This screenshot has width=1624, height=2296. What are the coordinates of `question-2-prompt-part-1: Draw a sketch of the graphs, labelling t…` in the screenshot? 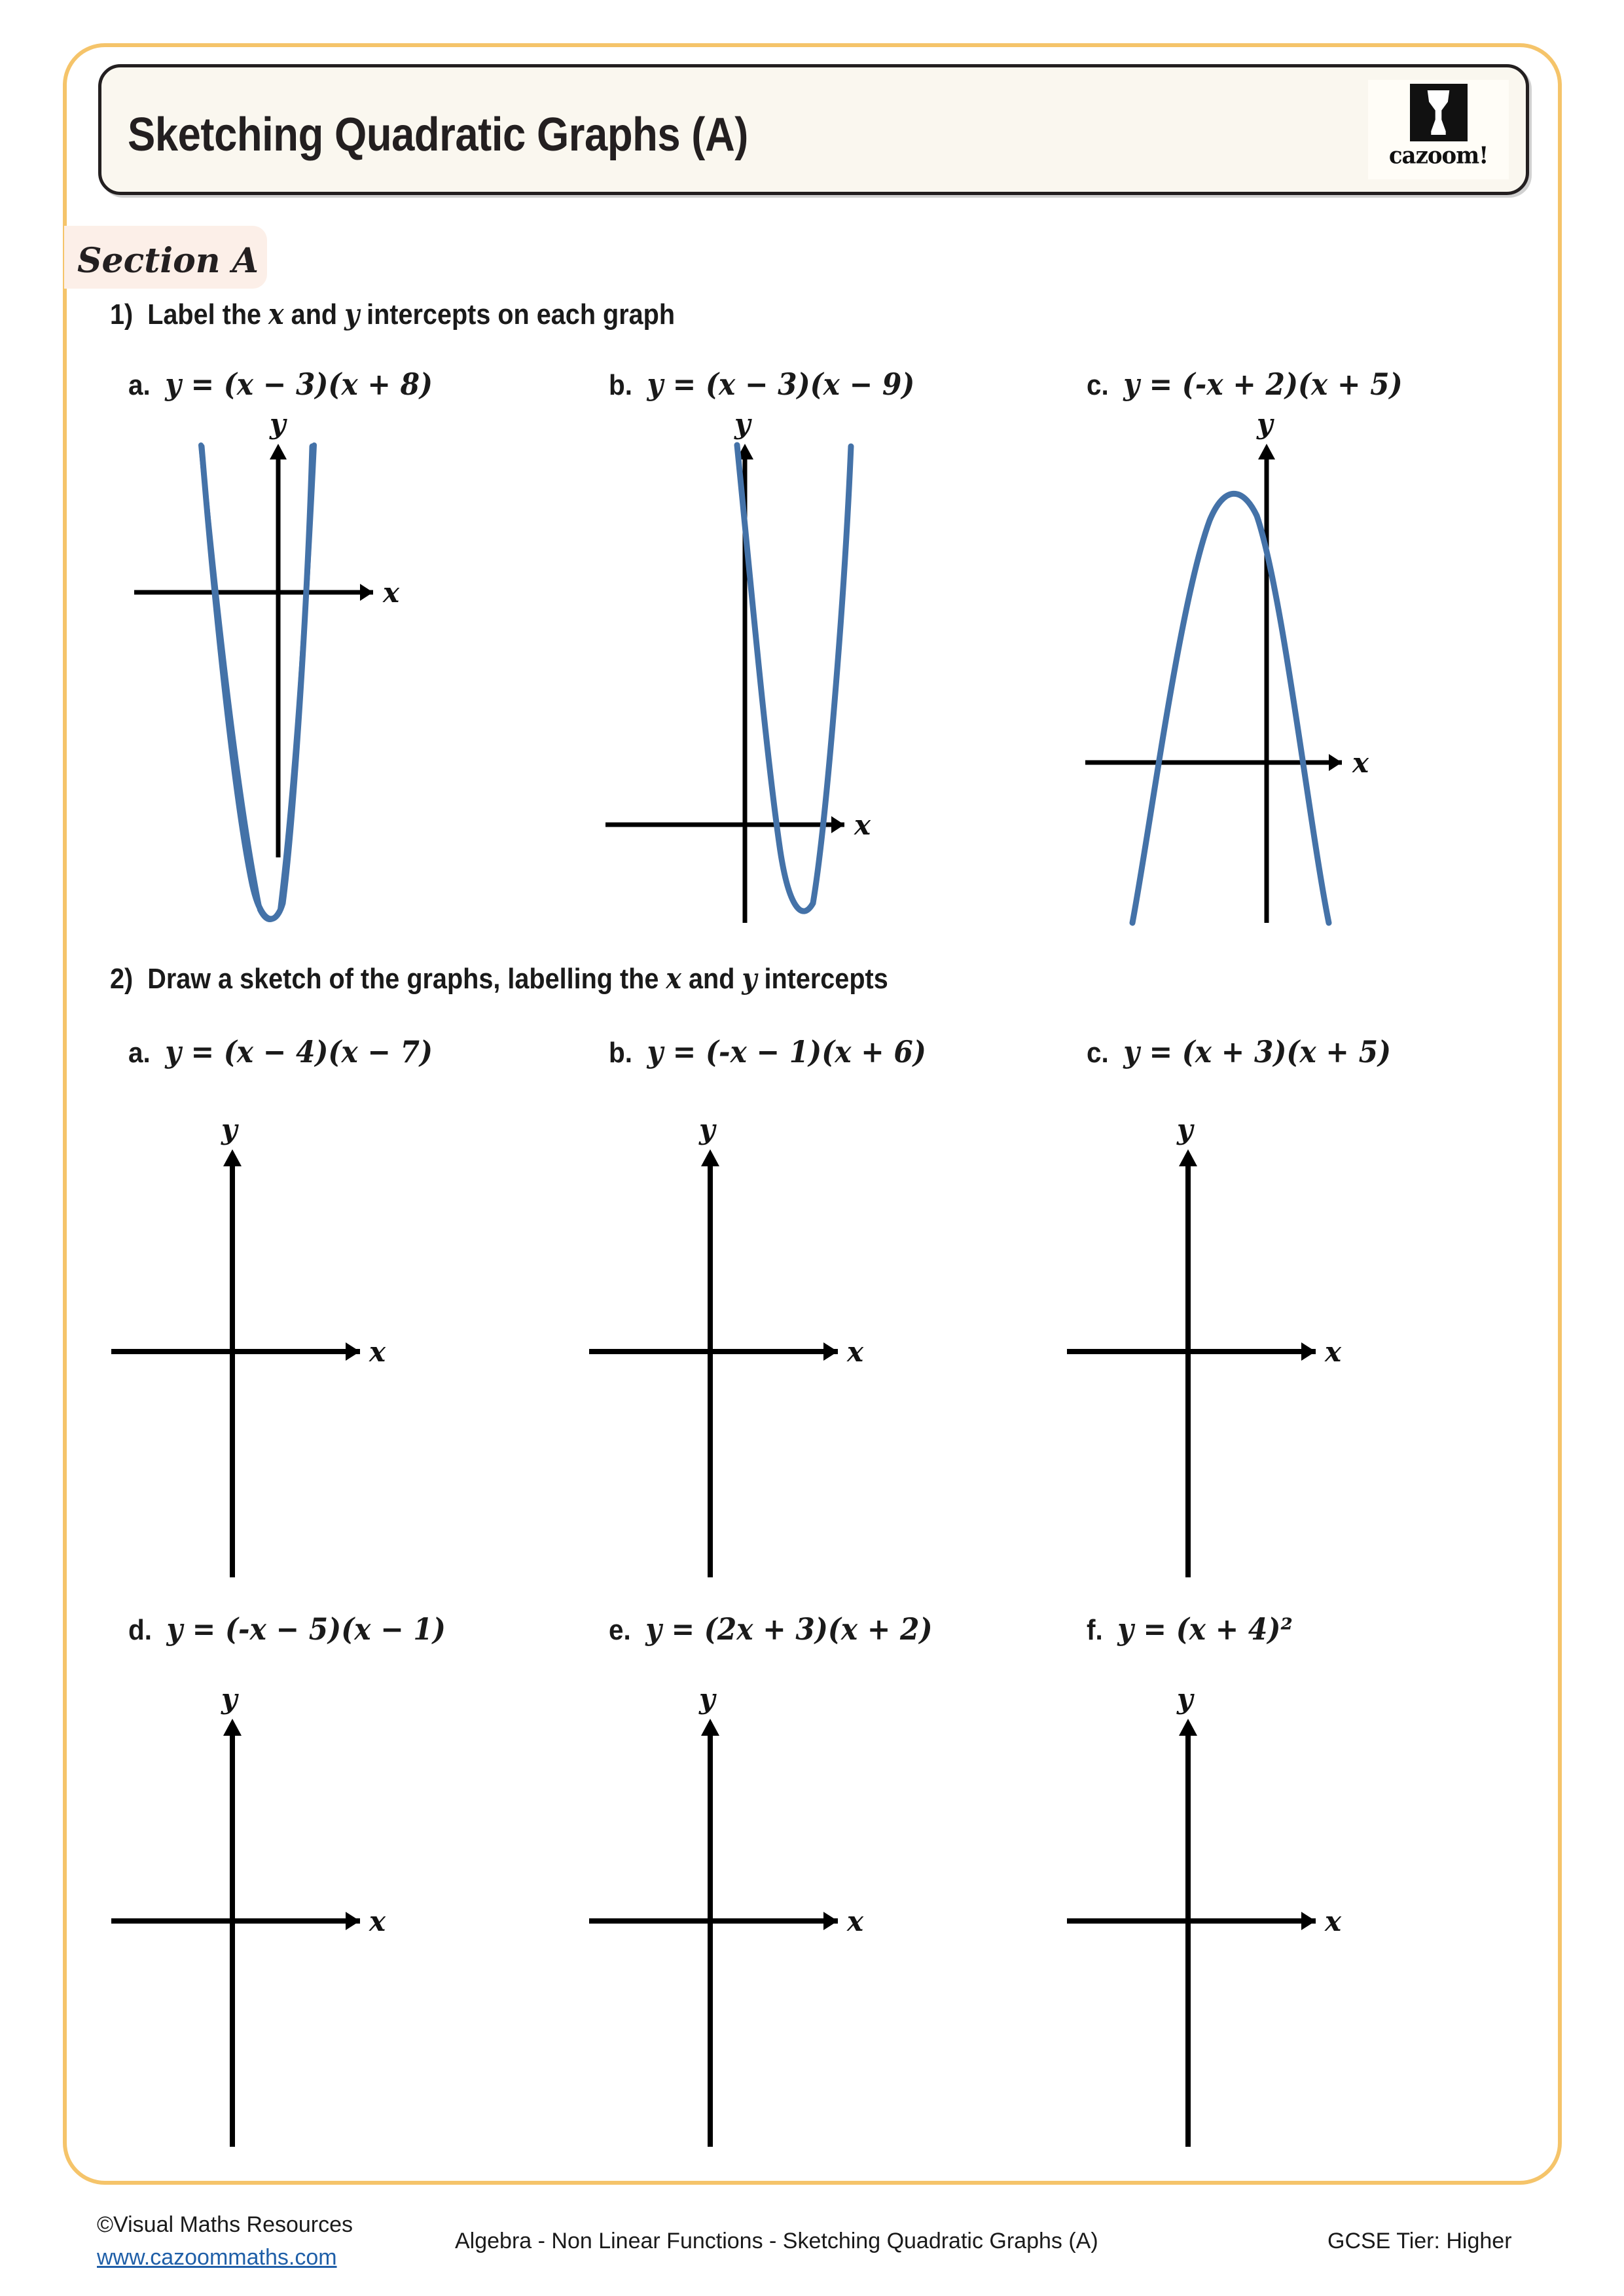 It's located at (406, 979).